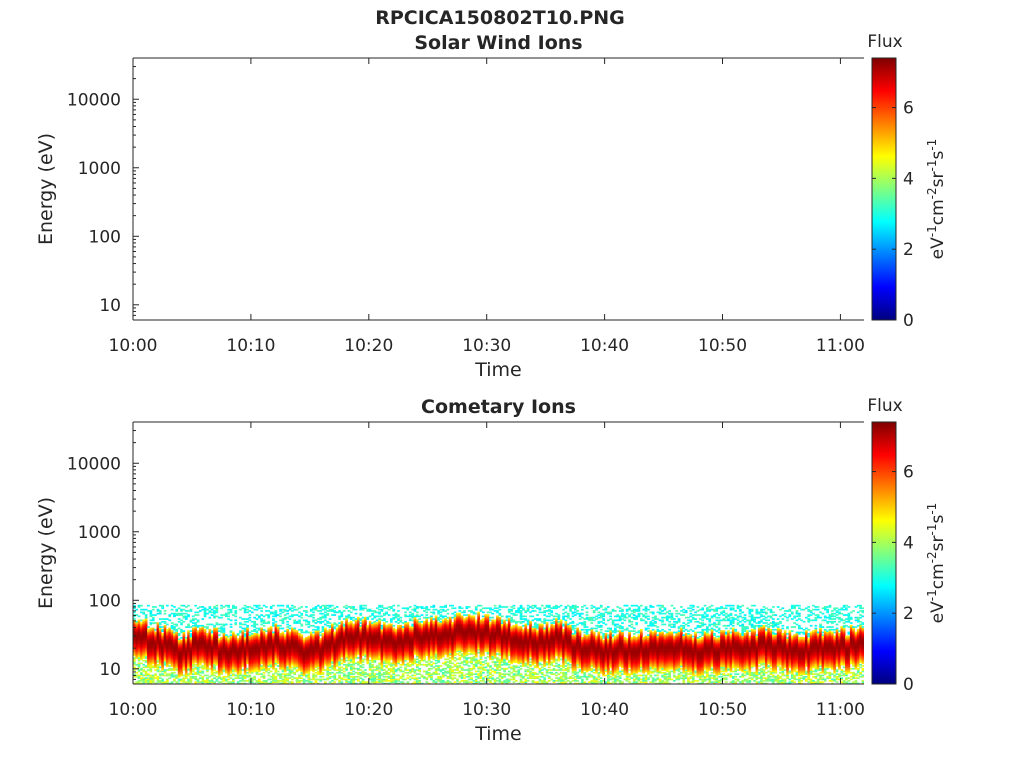 This screenshot has height=773, width=1024. I want to click on x-tick-label: 10:00, so click(133, 346).